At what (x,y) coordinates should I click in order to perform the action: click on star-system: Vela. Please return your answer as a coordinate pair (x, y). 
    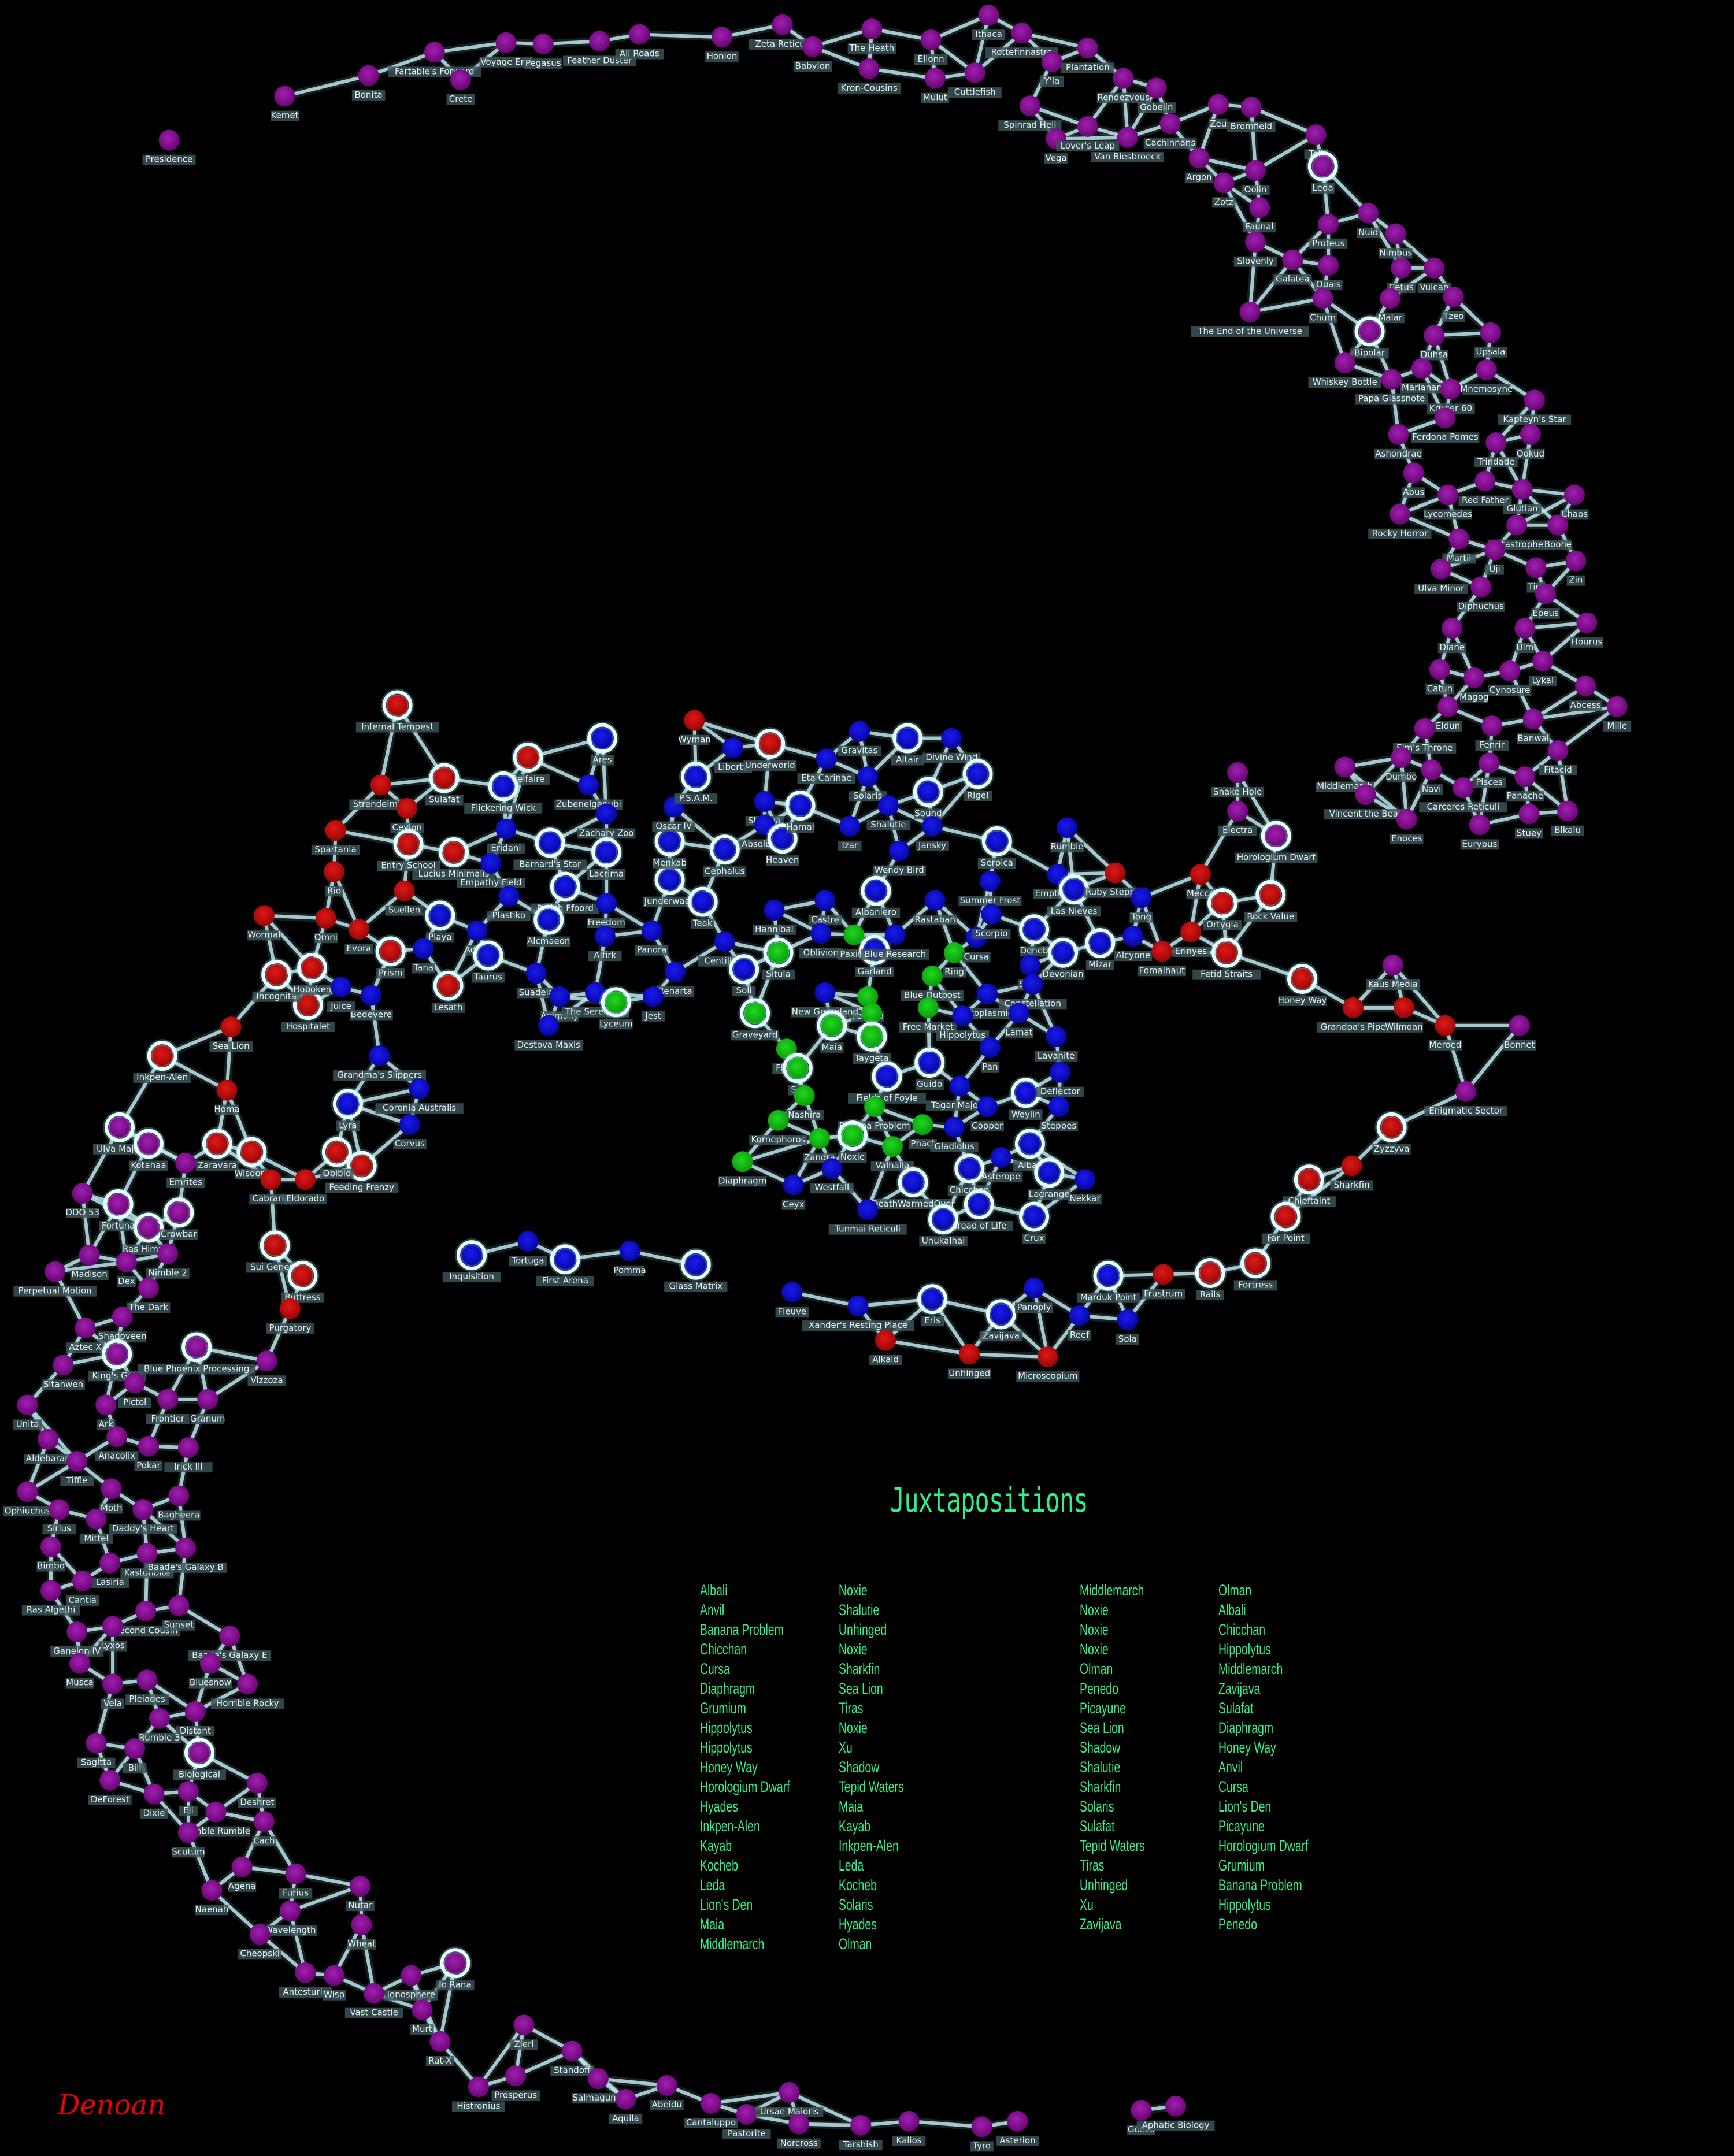
    Looking at the image, I should click on (113, 1691).